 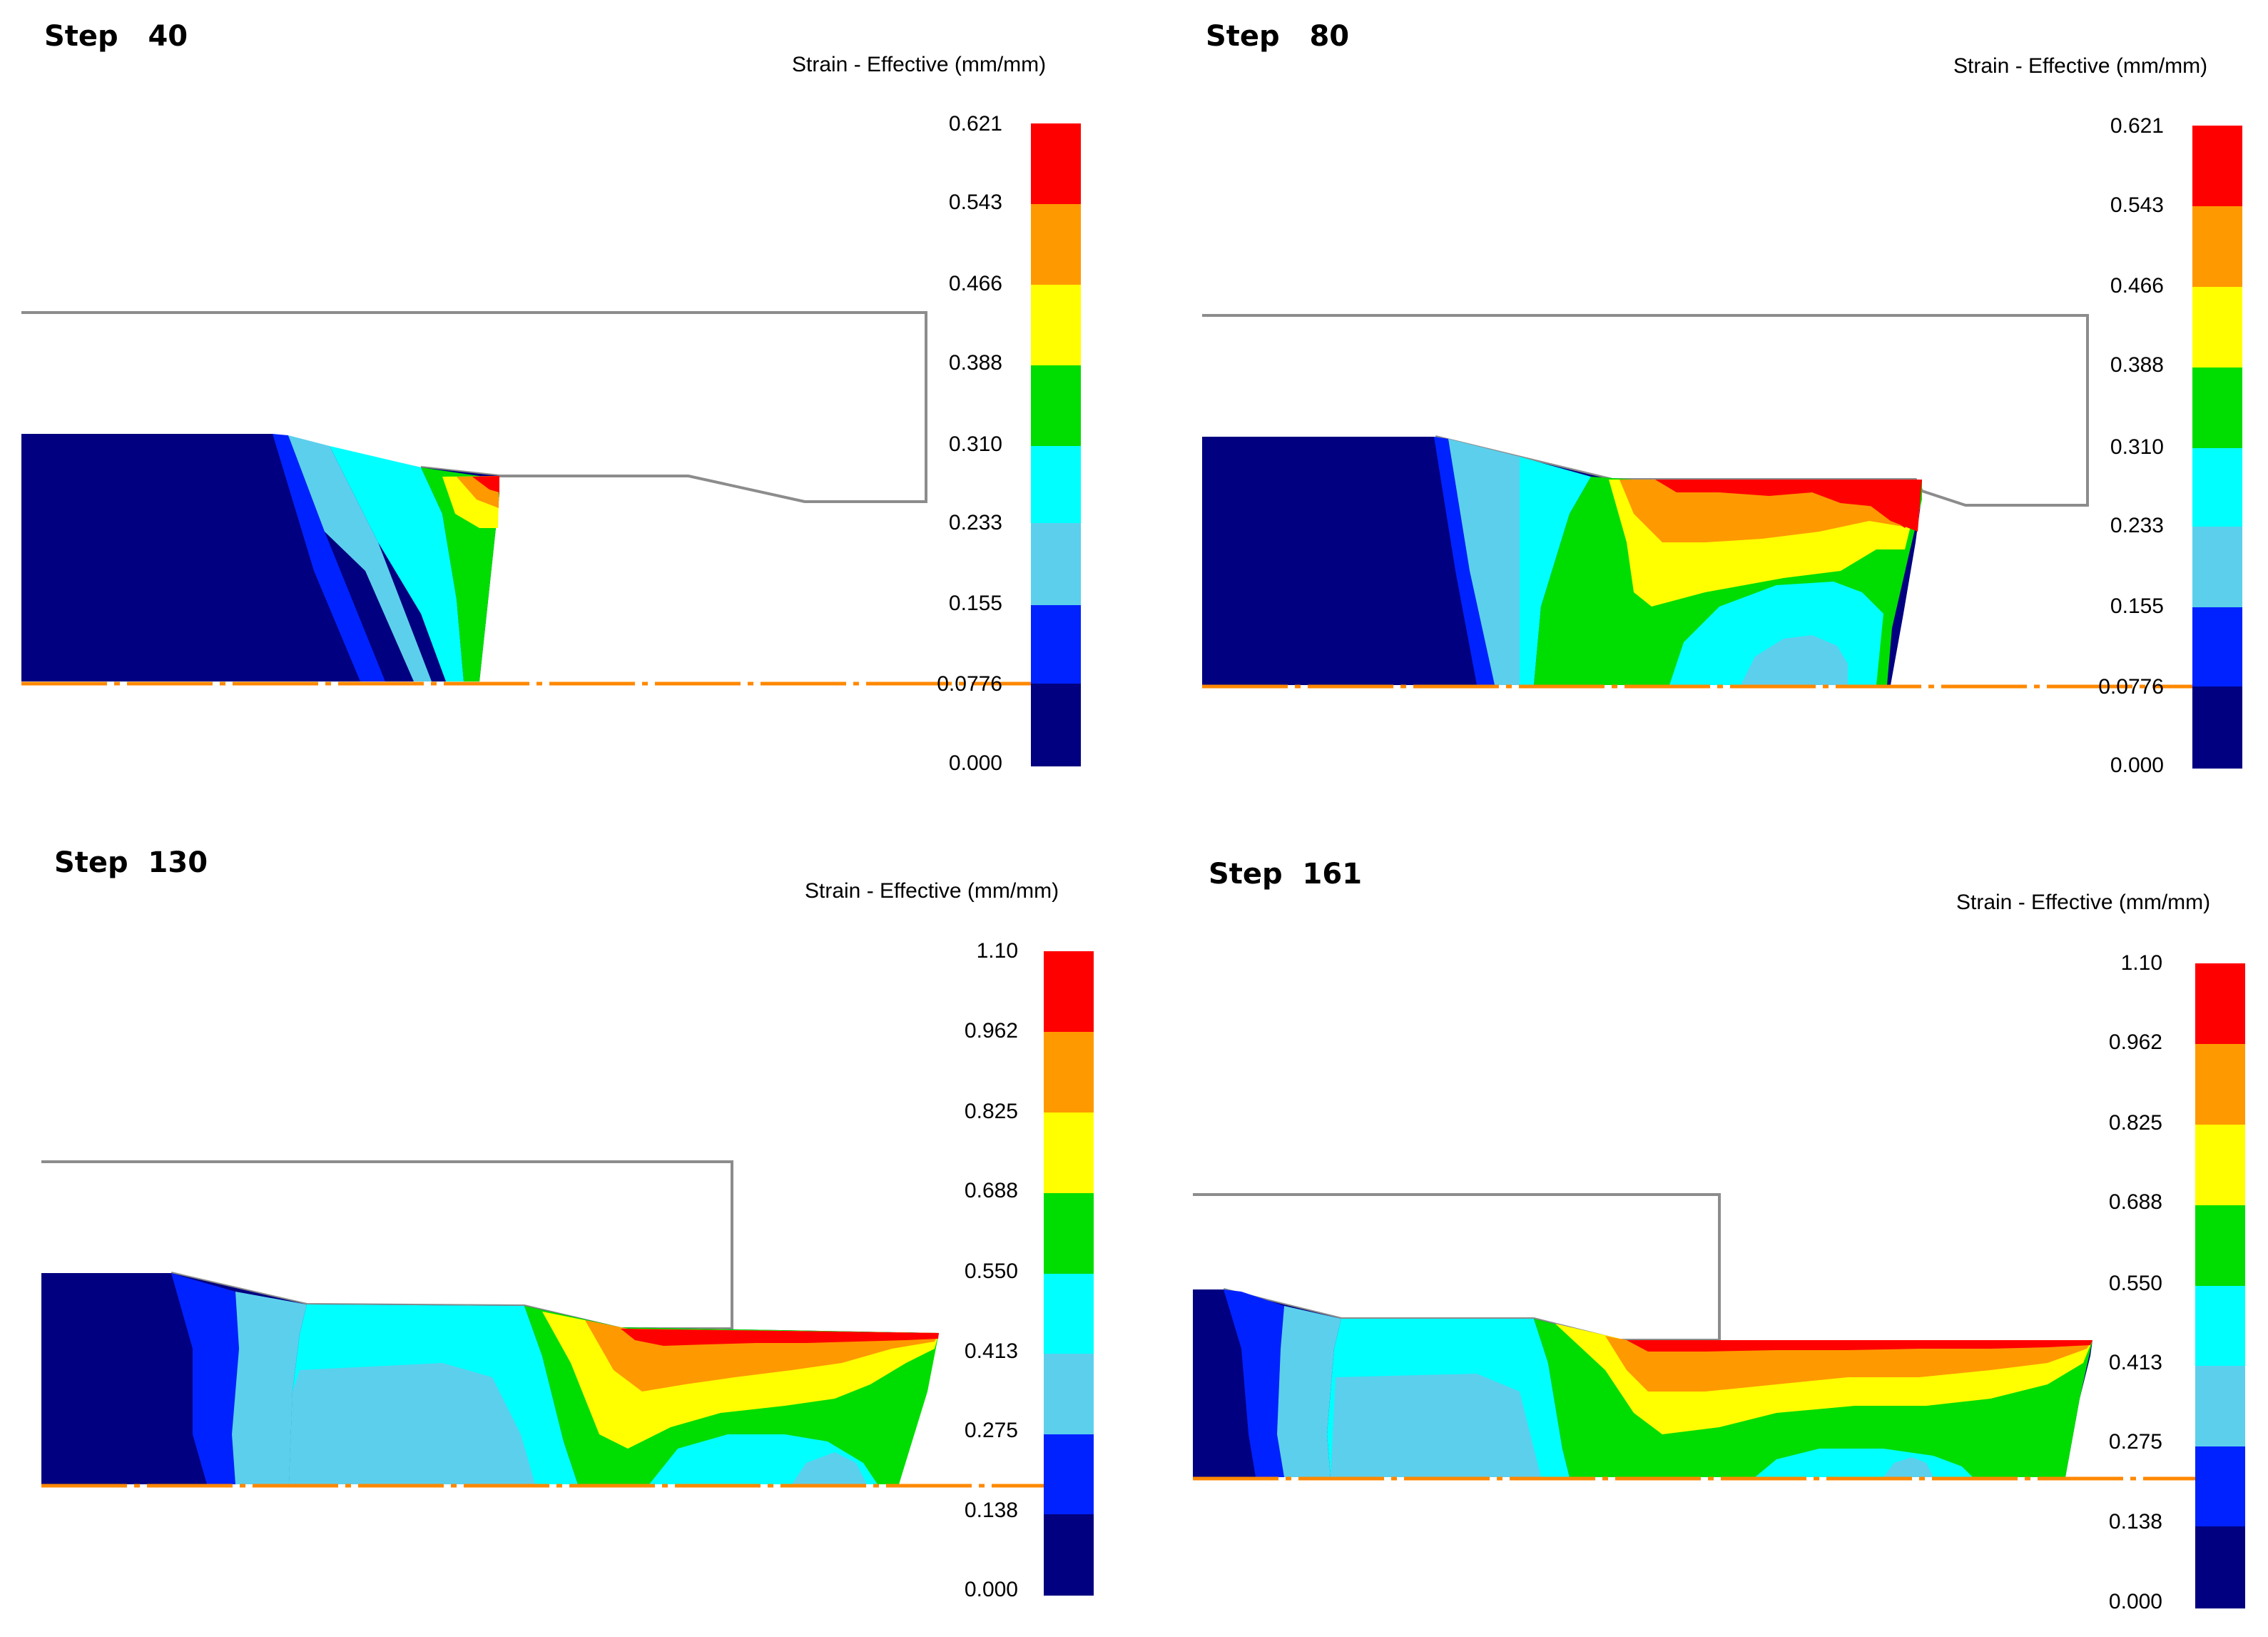 What do you see at coordinates (131, 862) in the screenshot?
I see `step-title: Step 130` at bounding box center [131, 862].